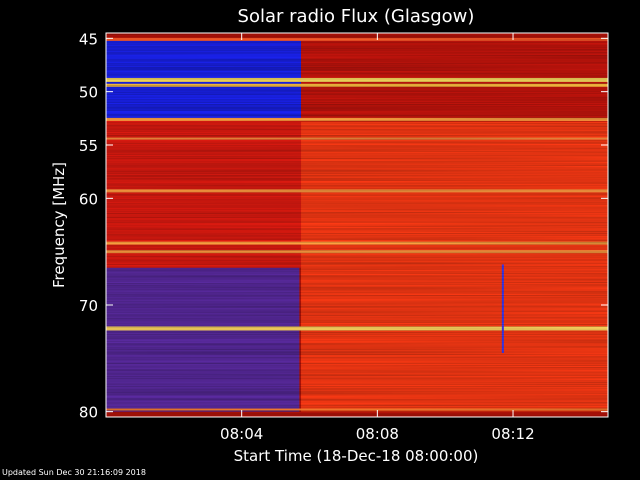  What do you see at coordinates (377, 434) in the screenshot?
I see `x-tick-label-08:08: 08:08` at bounding box center [377, 434].